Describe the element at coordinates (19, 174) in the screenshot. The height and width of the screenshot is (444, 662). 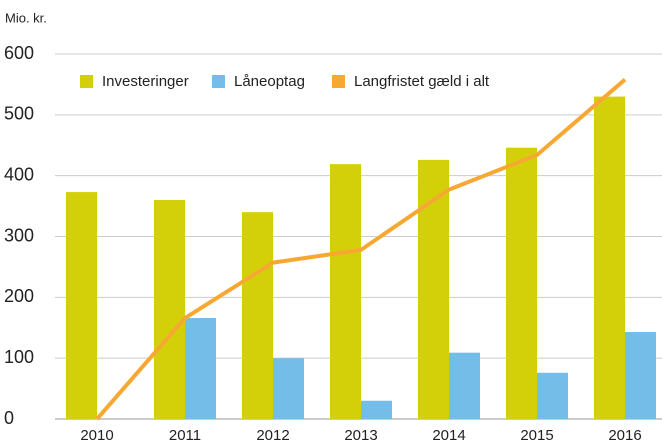
I see `y-tick-label: 400` at that location.